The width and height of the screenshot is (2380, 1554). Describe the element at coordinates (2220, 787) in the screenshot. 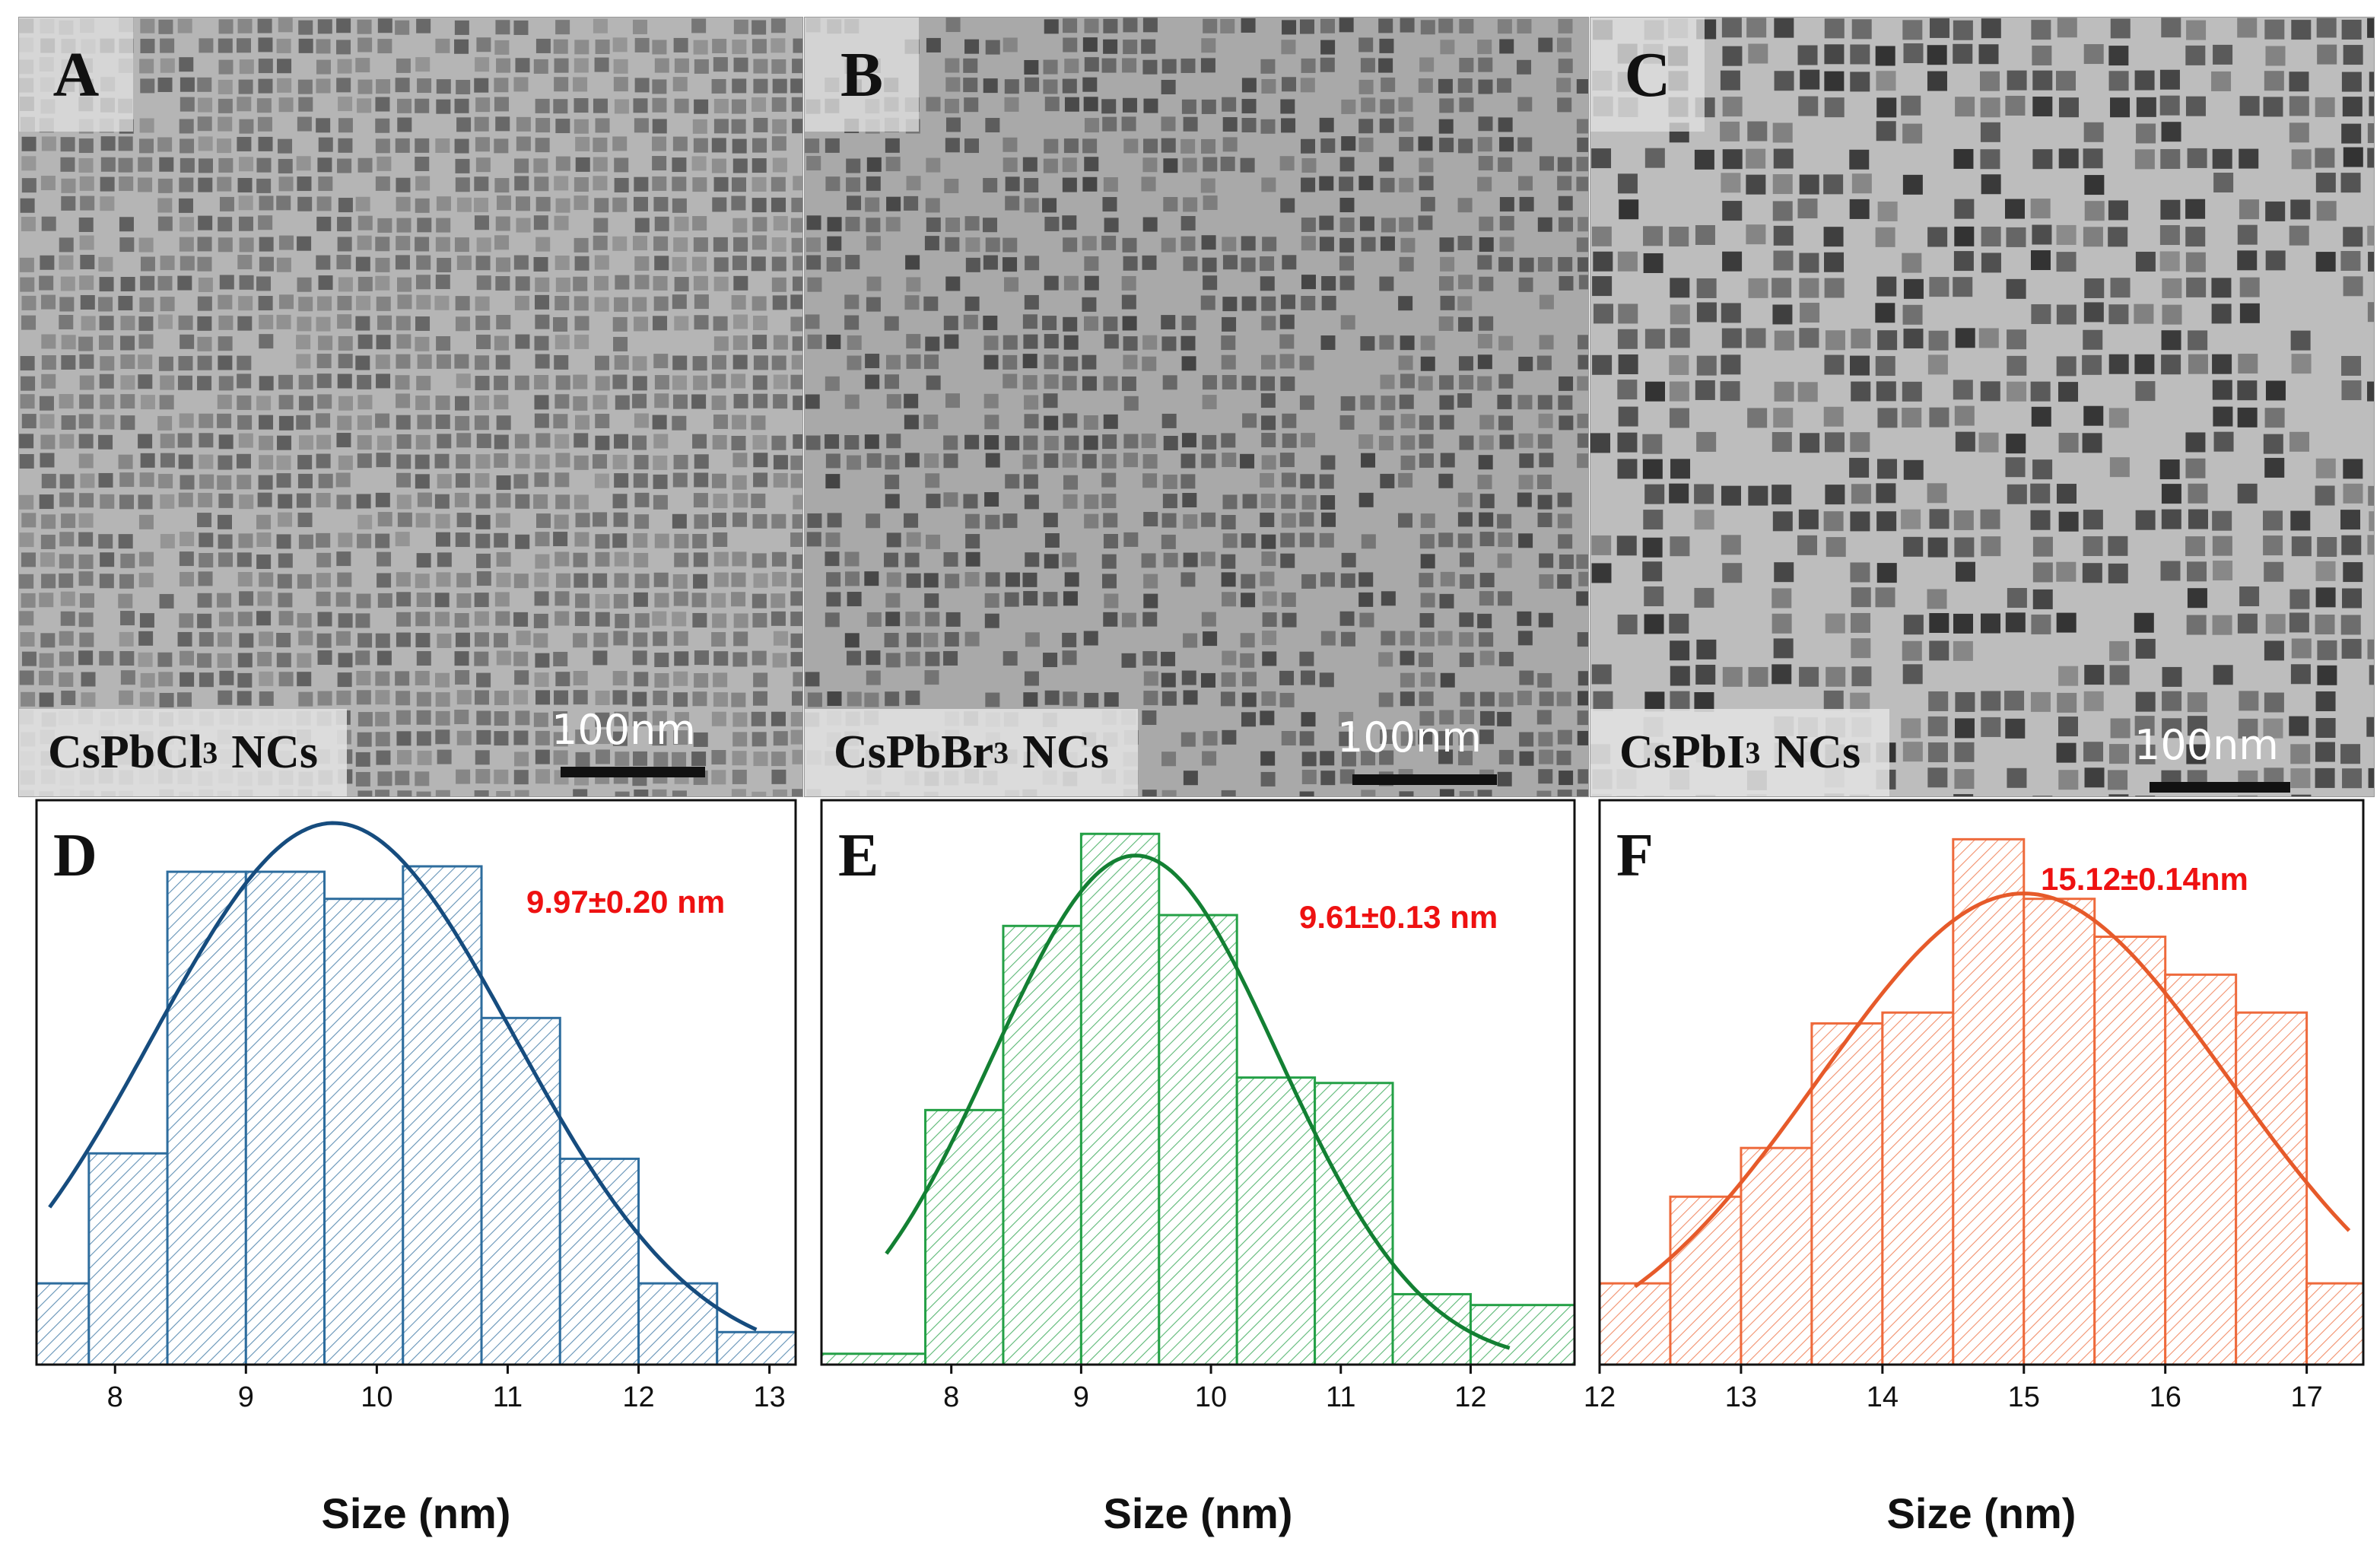

I see `scale-bar-c` at that location.